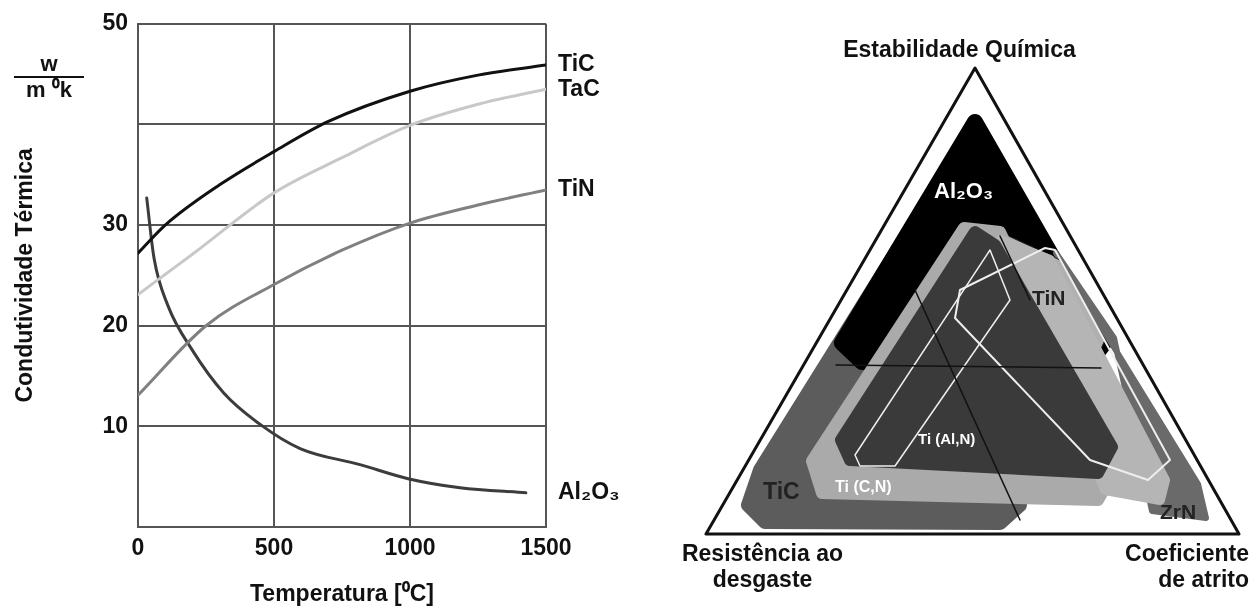 The image size is (1259, 612). I want to click on x-tick-label: 1000, so click(410, 547).